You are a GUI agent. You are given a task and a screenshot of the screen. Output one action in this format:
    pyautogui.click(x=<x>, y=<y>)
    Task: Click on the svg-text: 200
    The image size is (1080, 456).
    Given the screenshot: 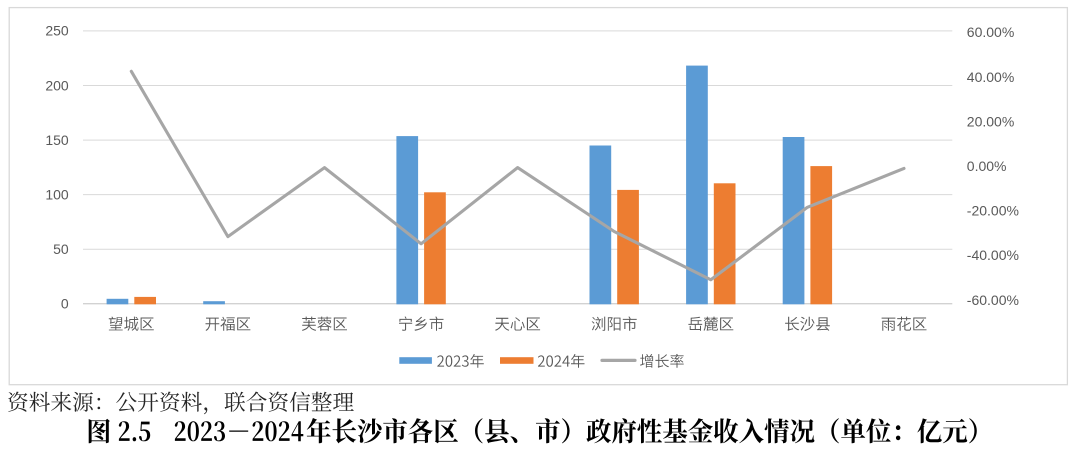 What is the action you would take?
    pyautogui.click(x=57, y=85)
    